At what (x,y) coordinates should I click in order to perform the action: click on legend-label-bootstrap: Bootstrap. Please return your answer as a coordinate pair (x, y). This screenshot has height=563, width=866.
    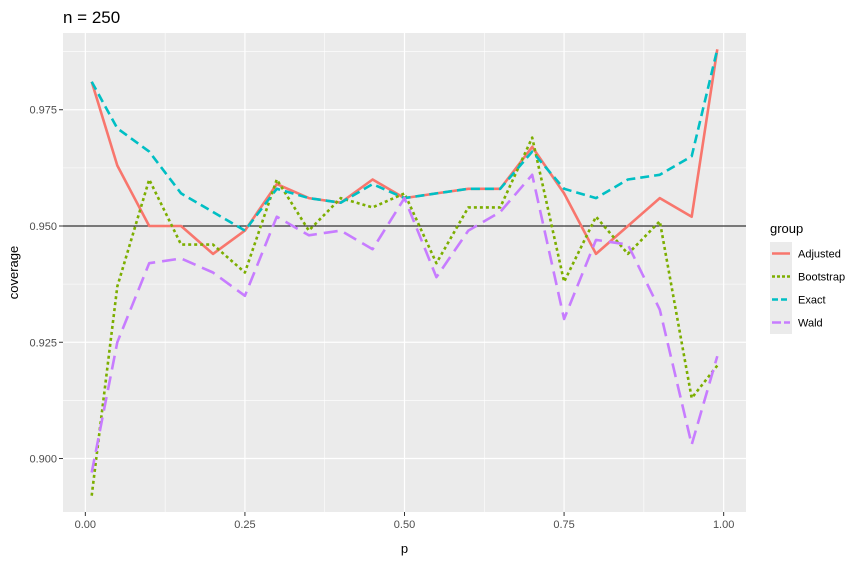
    Looking at the image, I should click on (821, 278).